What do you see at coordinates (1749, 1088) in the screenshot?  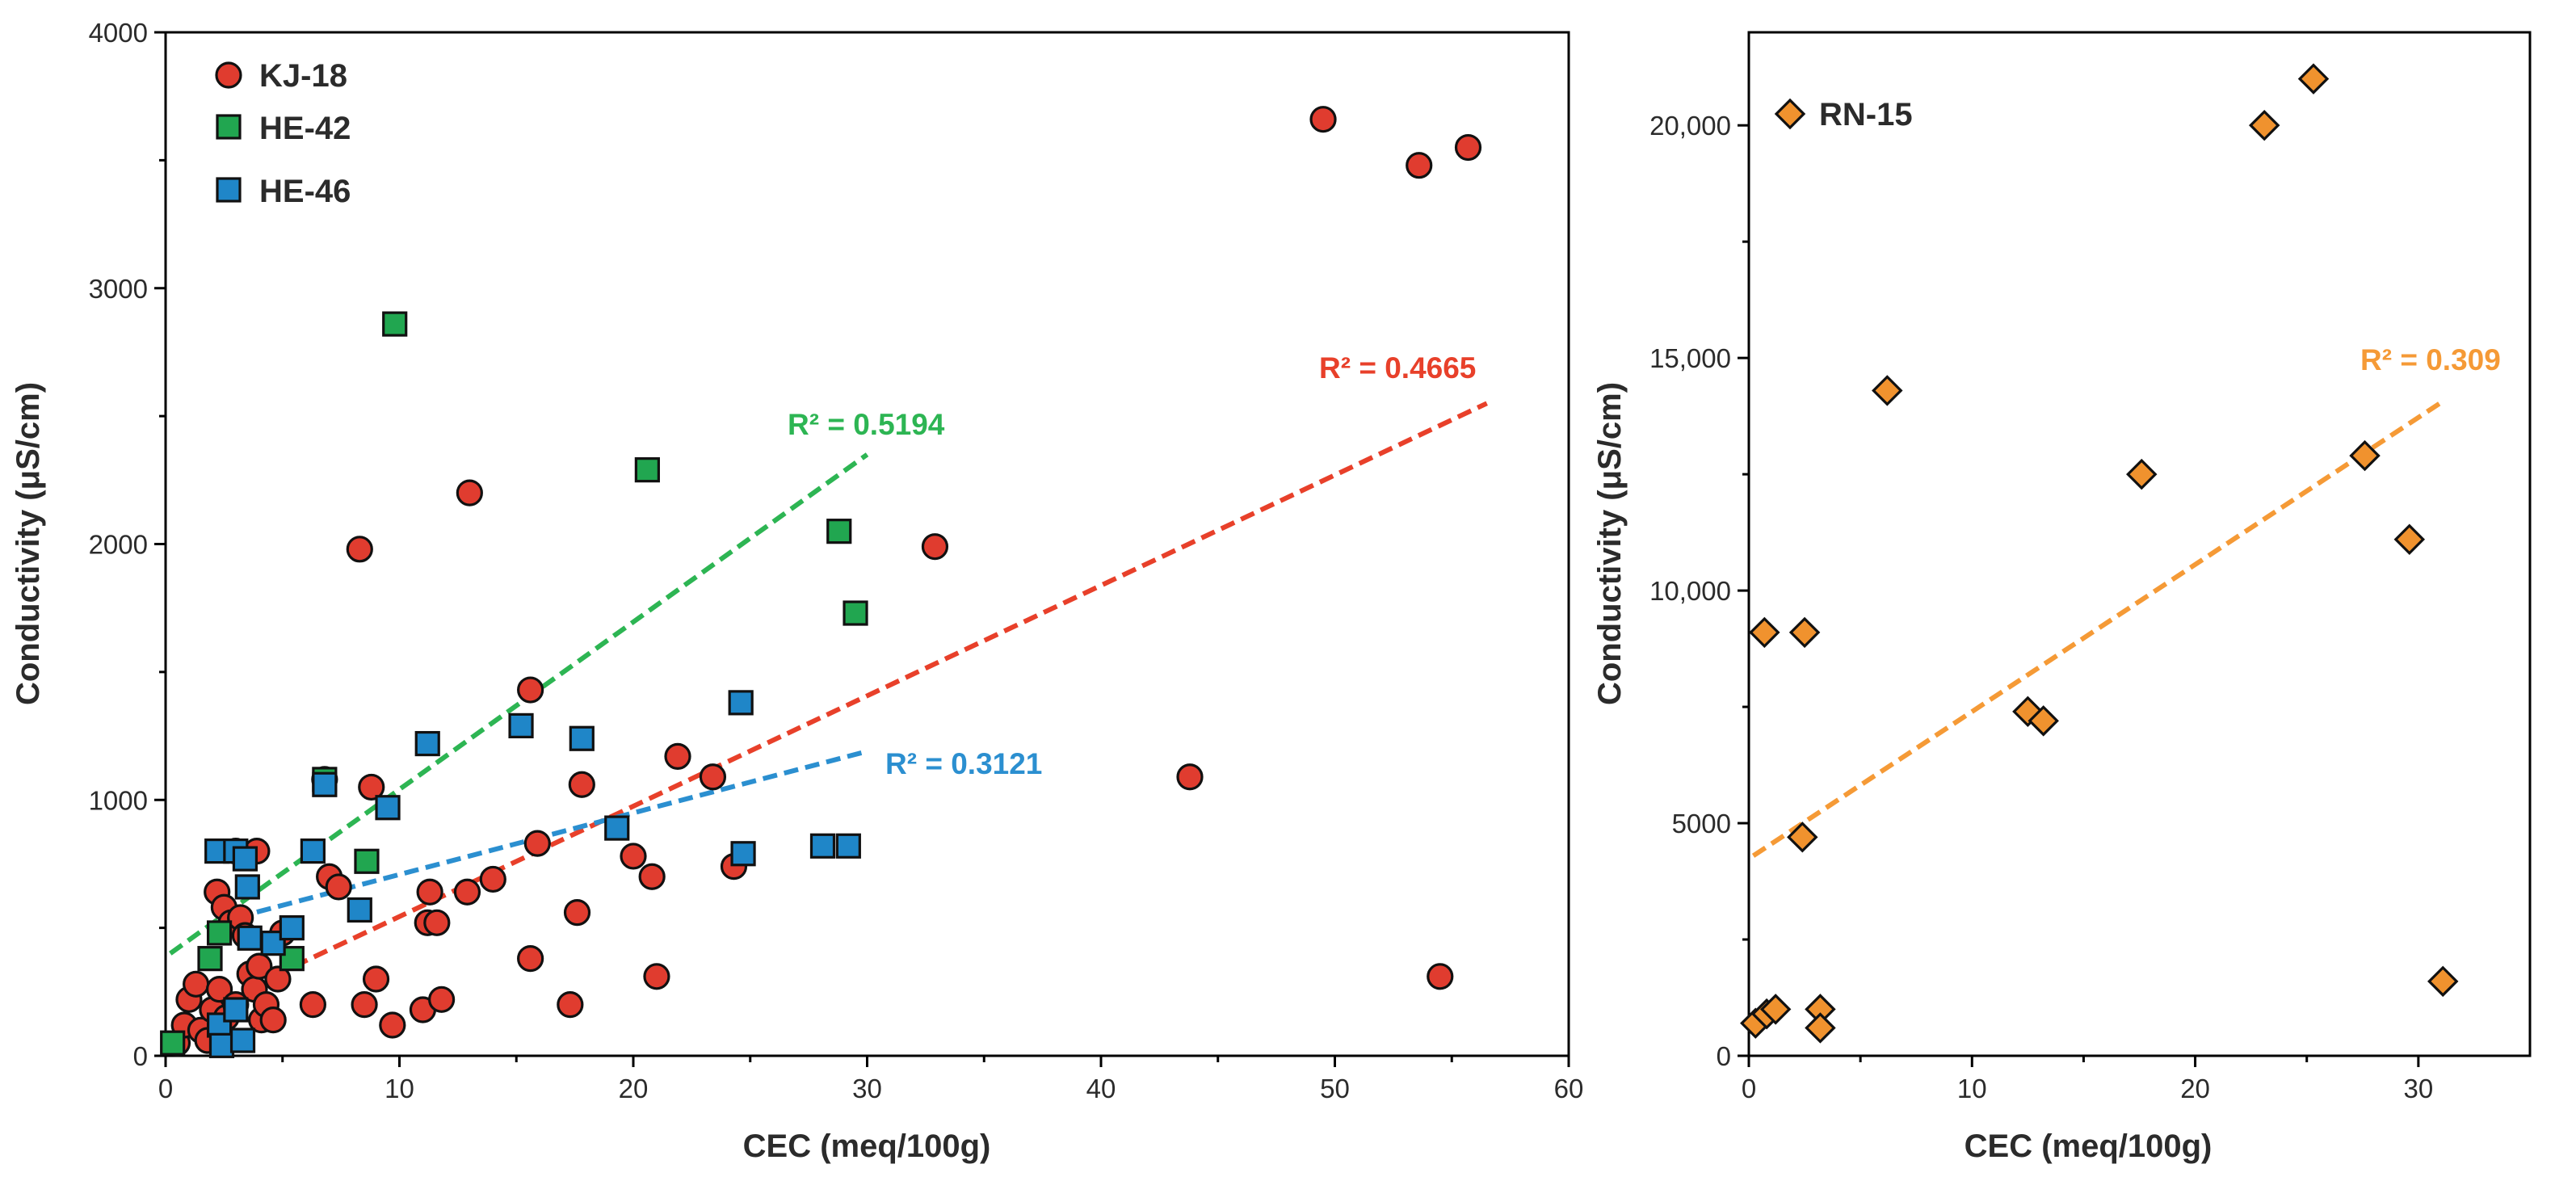 I see `right-x-tick-label: 0` at bounding box center [1749, 1088].